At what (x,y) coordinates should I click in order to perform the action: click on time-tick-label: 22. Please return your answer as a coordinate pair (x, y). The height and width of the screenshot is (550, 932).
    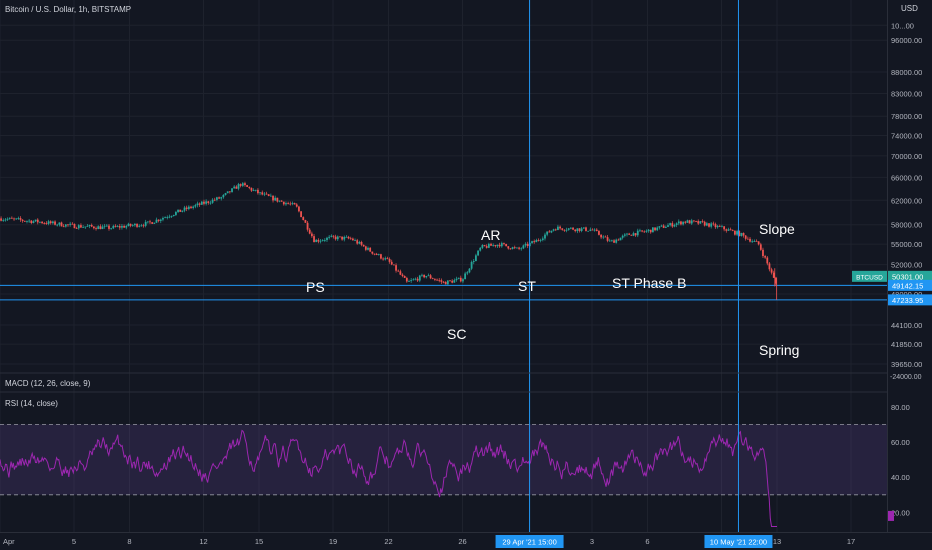
    Looking at the image, I should click on (388, 541).